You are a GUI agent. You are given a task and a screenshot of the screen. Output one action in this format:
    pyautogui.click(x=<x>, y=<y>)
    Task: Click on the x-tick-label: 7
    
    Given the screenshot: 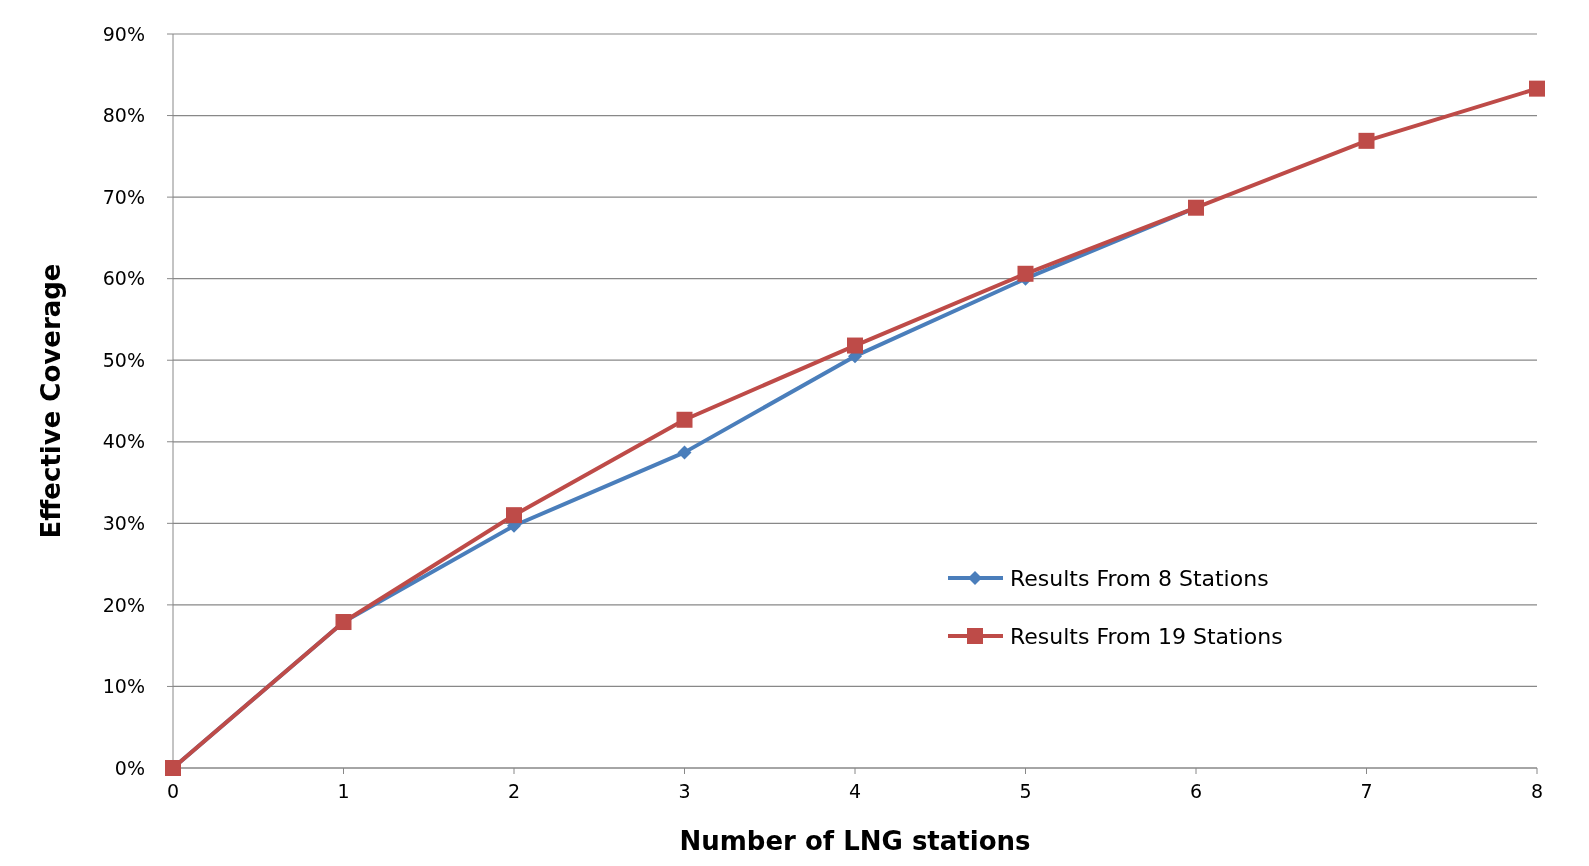 What is the action you would take?
    pyautogui.click(x=1366, y=791)
    